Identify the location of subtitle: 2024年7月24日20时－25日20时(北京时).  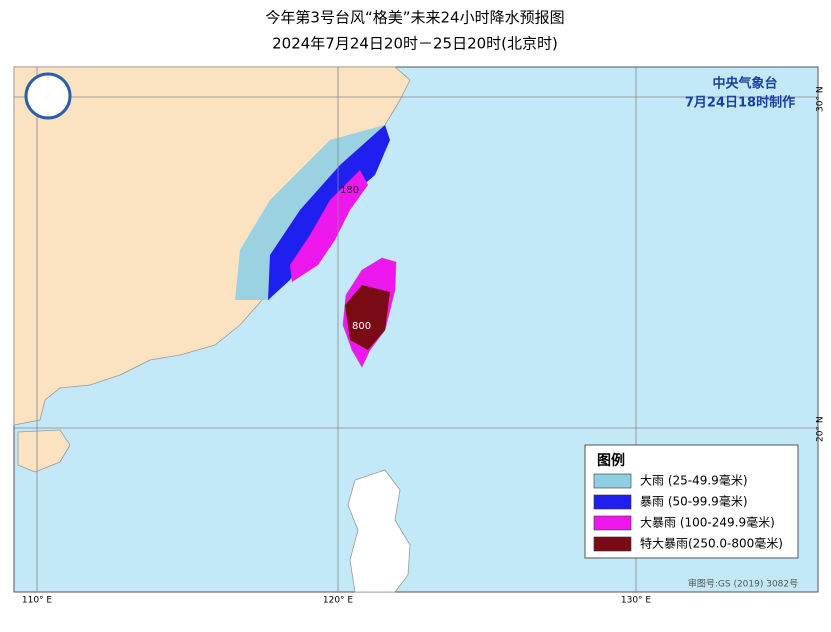
(415, 44).